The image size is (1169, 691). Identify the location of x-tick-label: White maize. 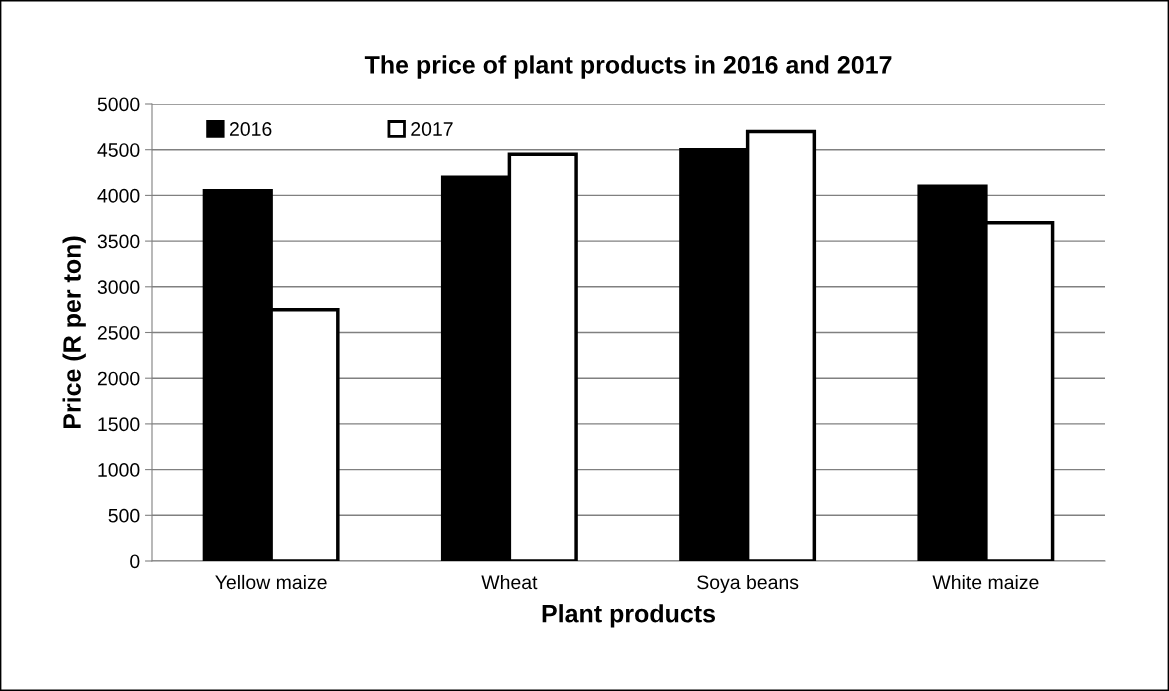
(985, 582).